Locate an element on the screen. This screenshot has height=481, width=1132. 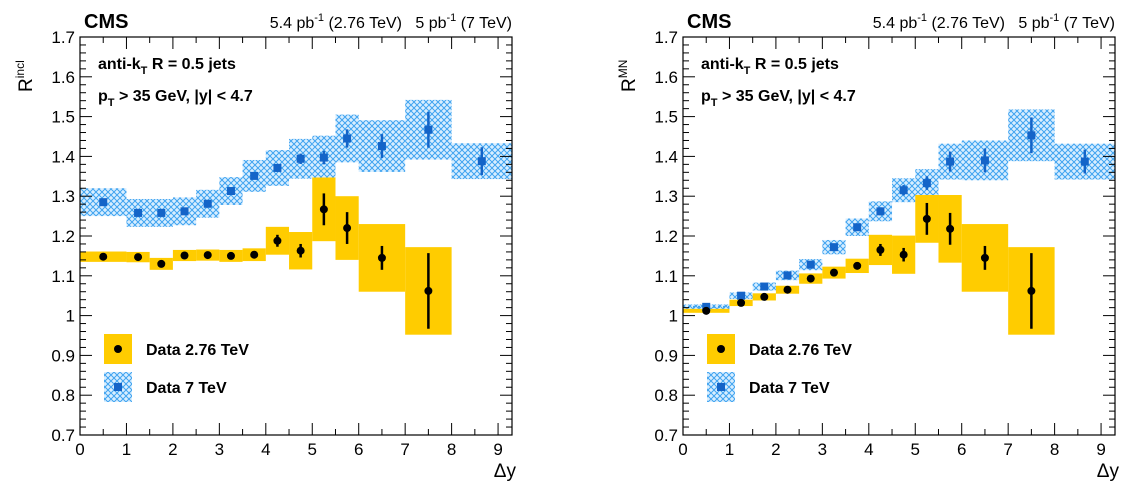
y-tick-label: 1.3 is located at coordinates (666, 196).